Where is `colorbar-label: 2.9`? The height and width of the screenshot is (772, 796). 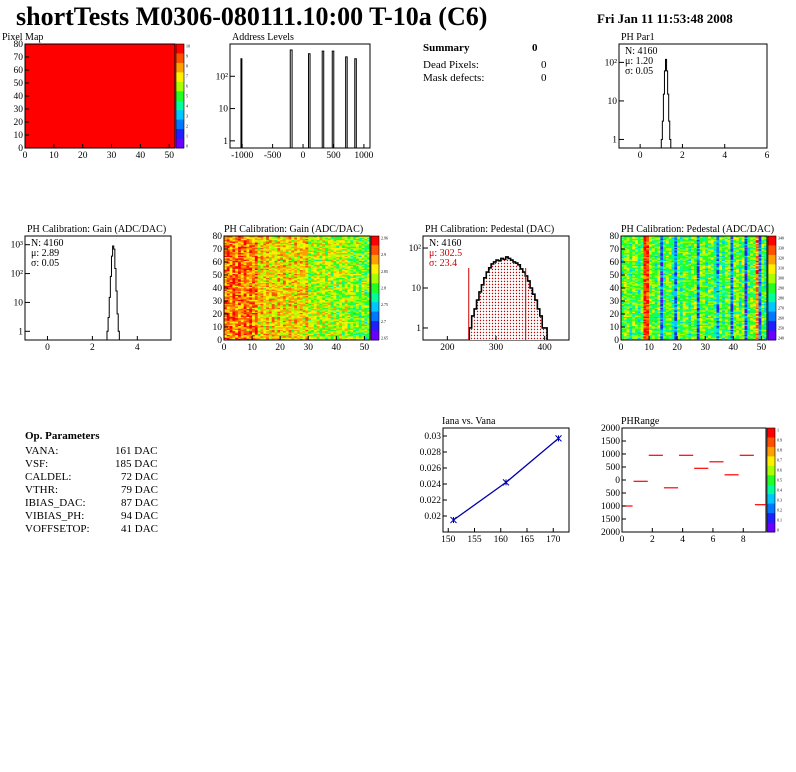
colorbar-label: 2.9 is located at coordinates (383, 254).